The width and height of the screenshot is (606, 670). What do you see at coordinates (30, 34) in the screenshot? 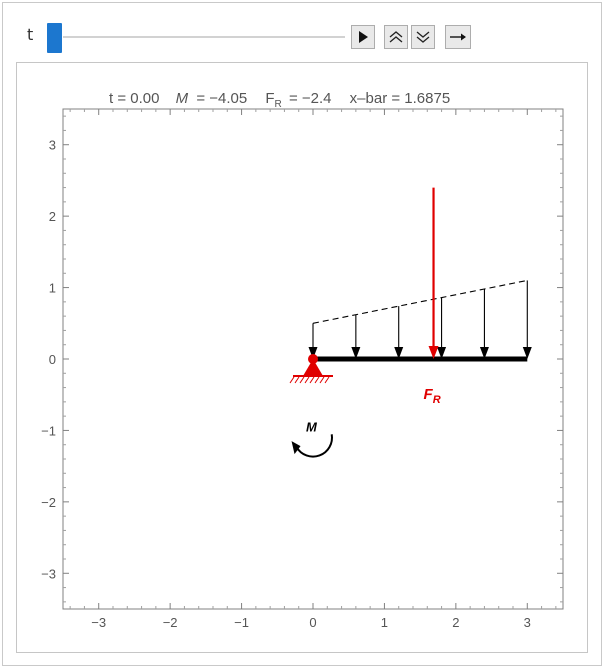
I see `slider-label: t` at bounding box center [30, 34].